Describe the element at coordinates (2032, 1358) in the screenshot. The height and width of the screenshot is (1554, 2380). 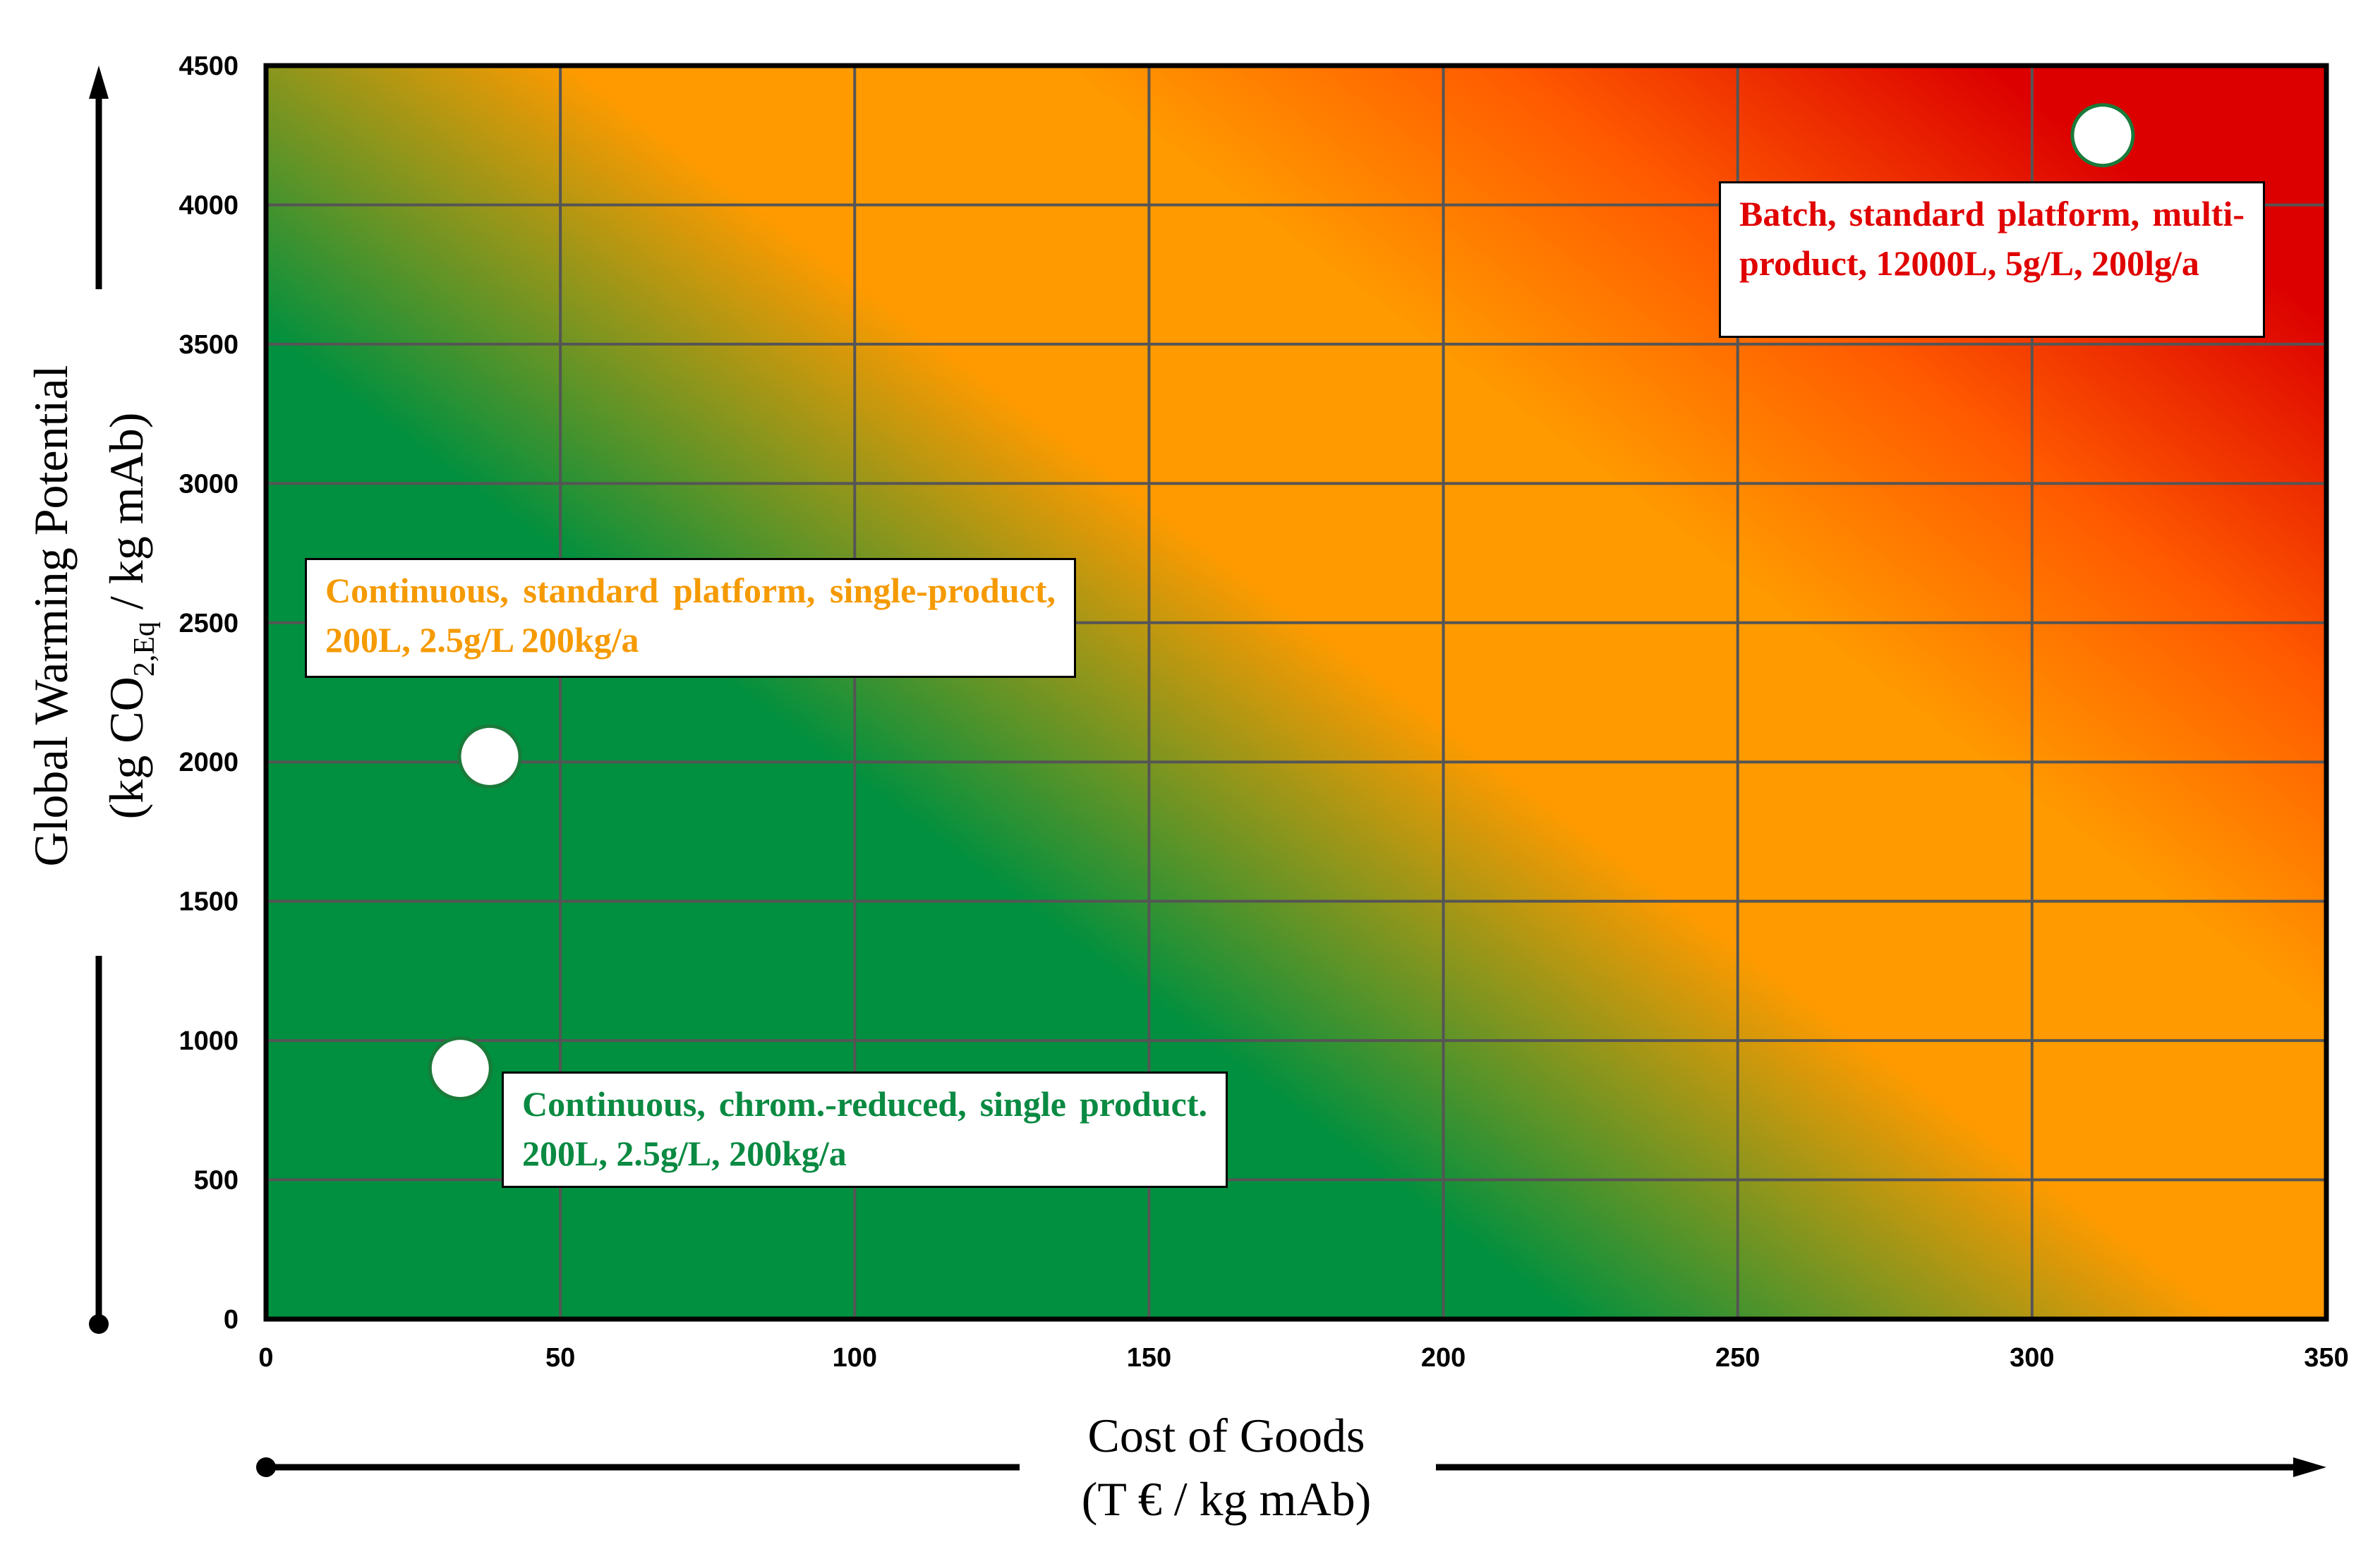
I see `x-tick-label: 300` at that location.